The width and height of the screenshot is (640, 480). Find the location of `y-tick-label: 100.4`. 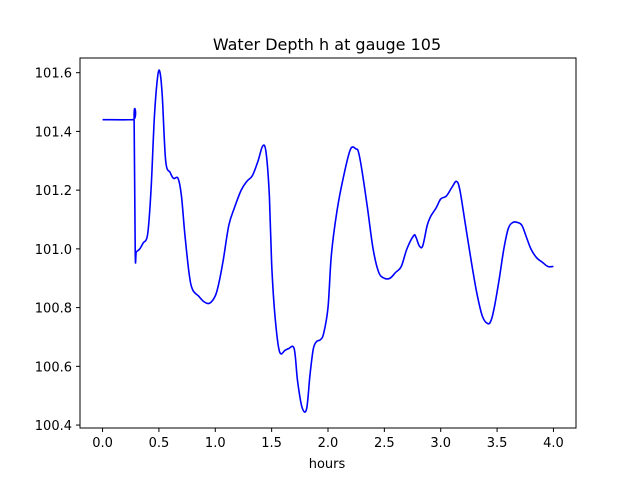

y-tick-label: 100.4 is located at coordinates (53, 426).